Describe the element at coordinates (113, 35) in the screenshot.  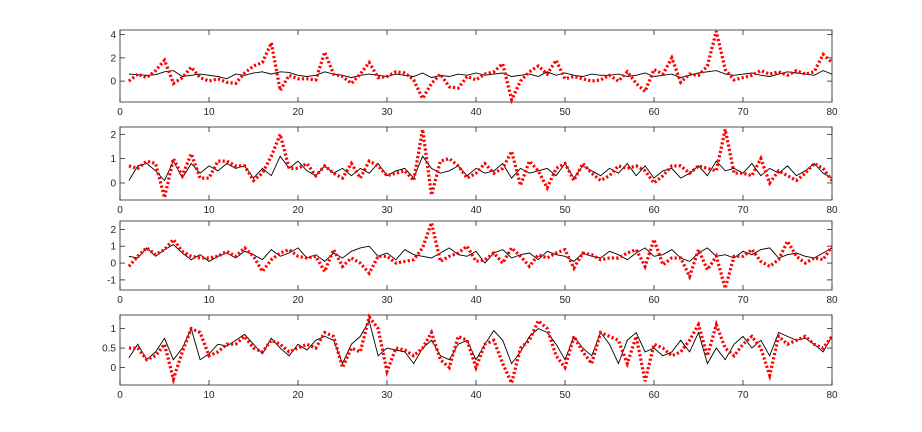
I see `y-tick-label: 4` at that location.